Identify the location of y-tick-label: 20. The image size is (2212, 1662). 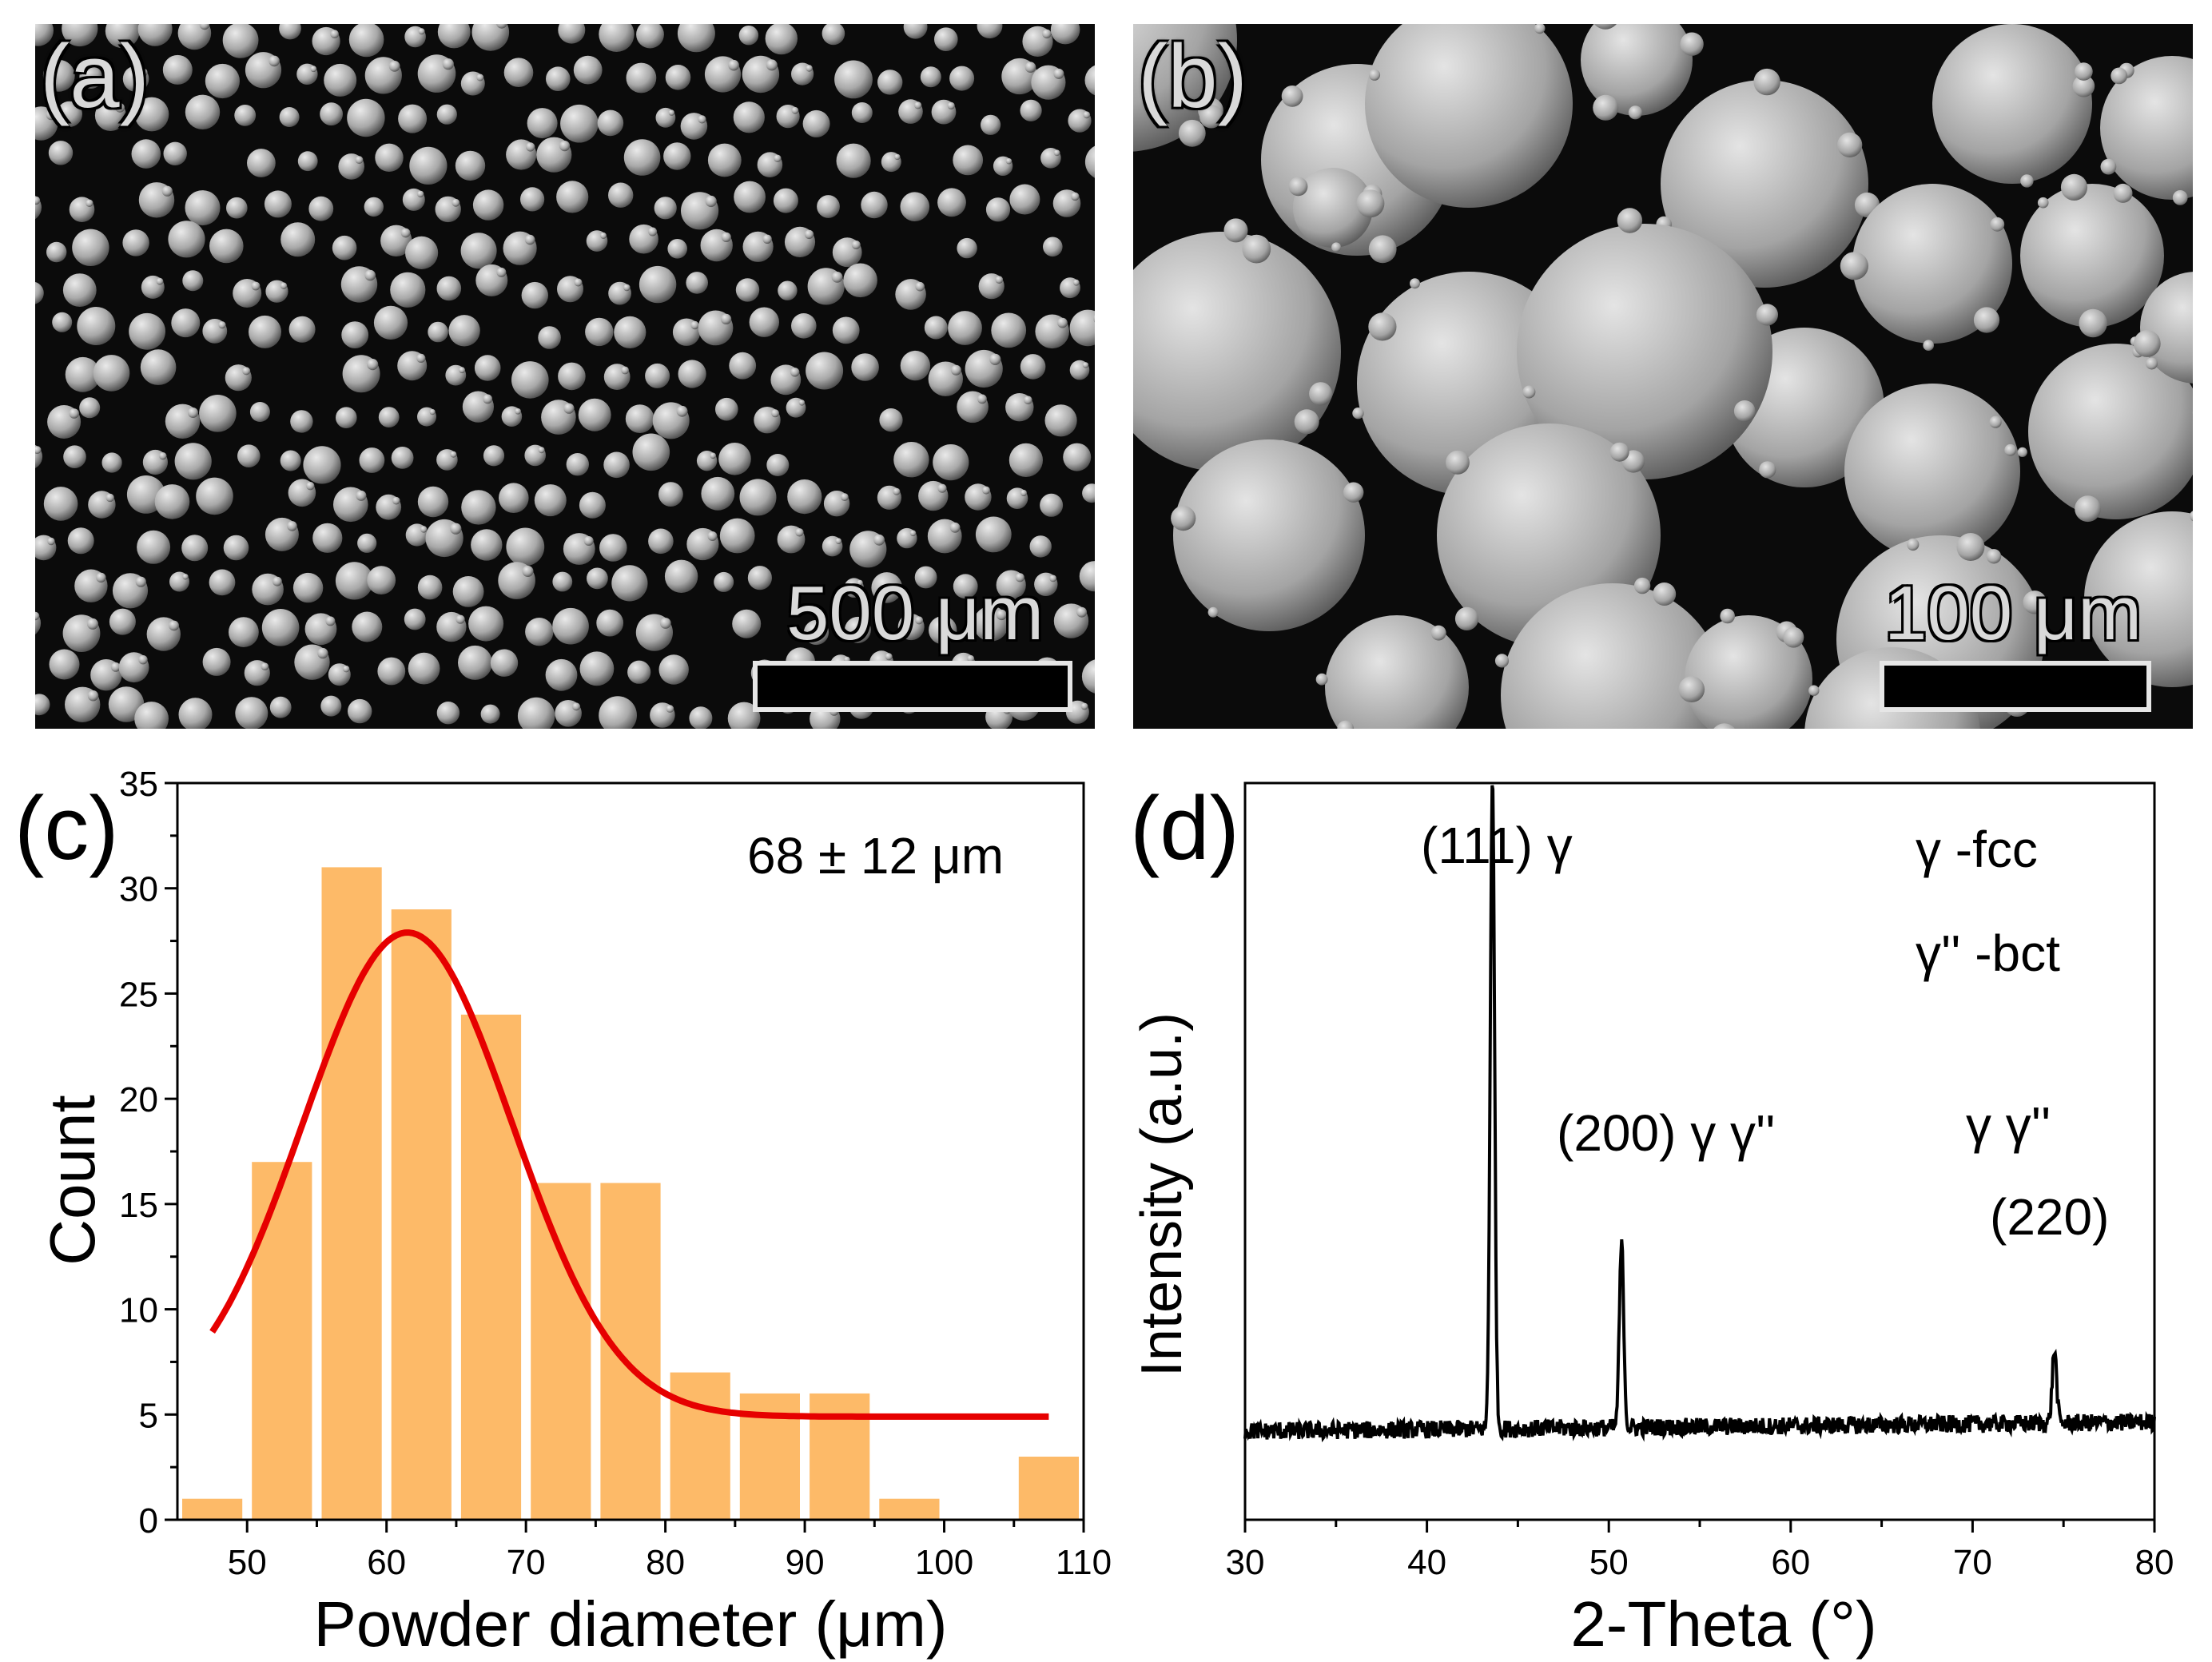
(138, 1099).